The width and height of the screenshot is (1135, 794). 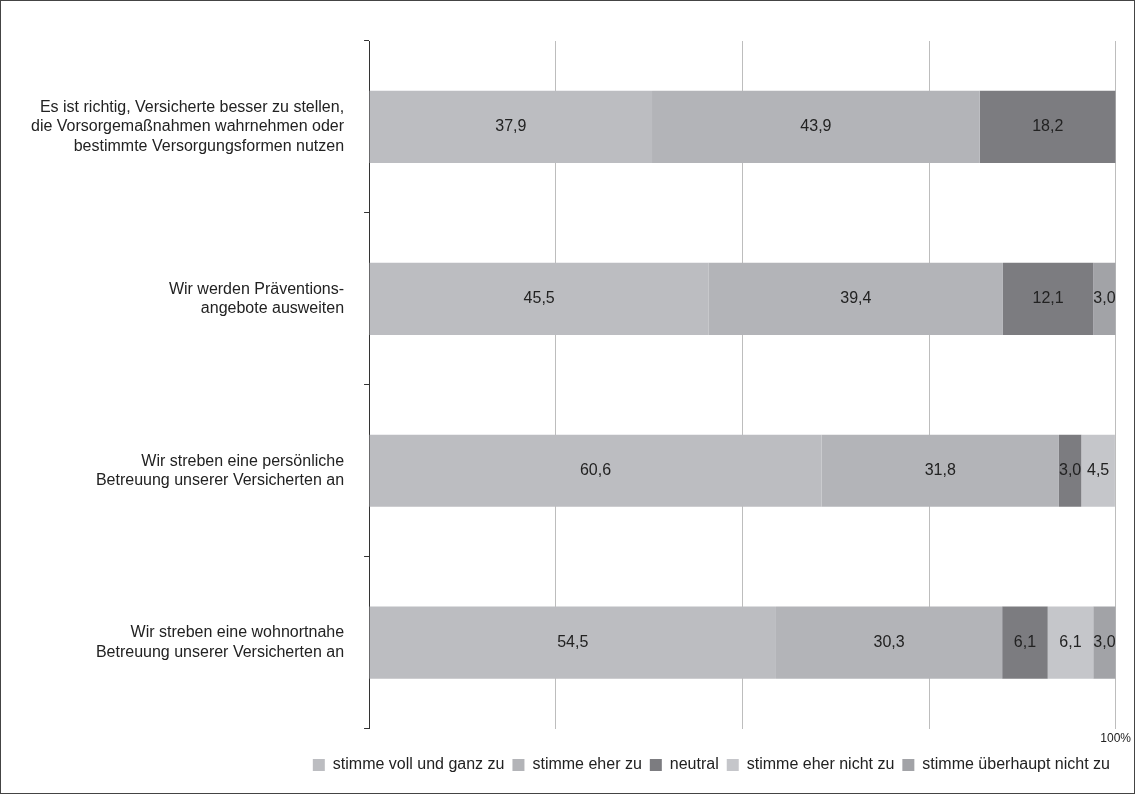 I want to click on data-label: 37,9, so click(x=511, y=126).